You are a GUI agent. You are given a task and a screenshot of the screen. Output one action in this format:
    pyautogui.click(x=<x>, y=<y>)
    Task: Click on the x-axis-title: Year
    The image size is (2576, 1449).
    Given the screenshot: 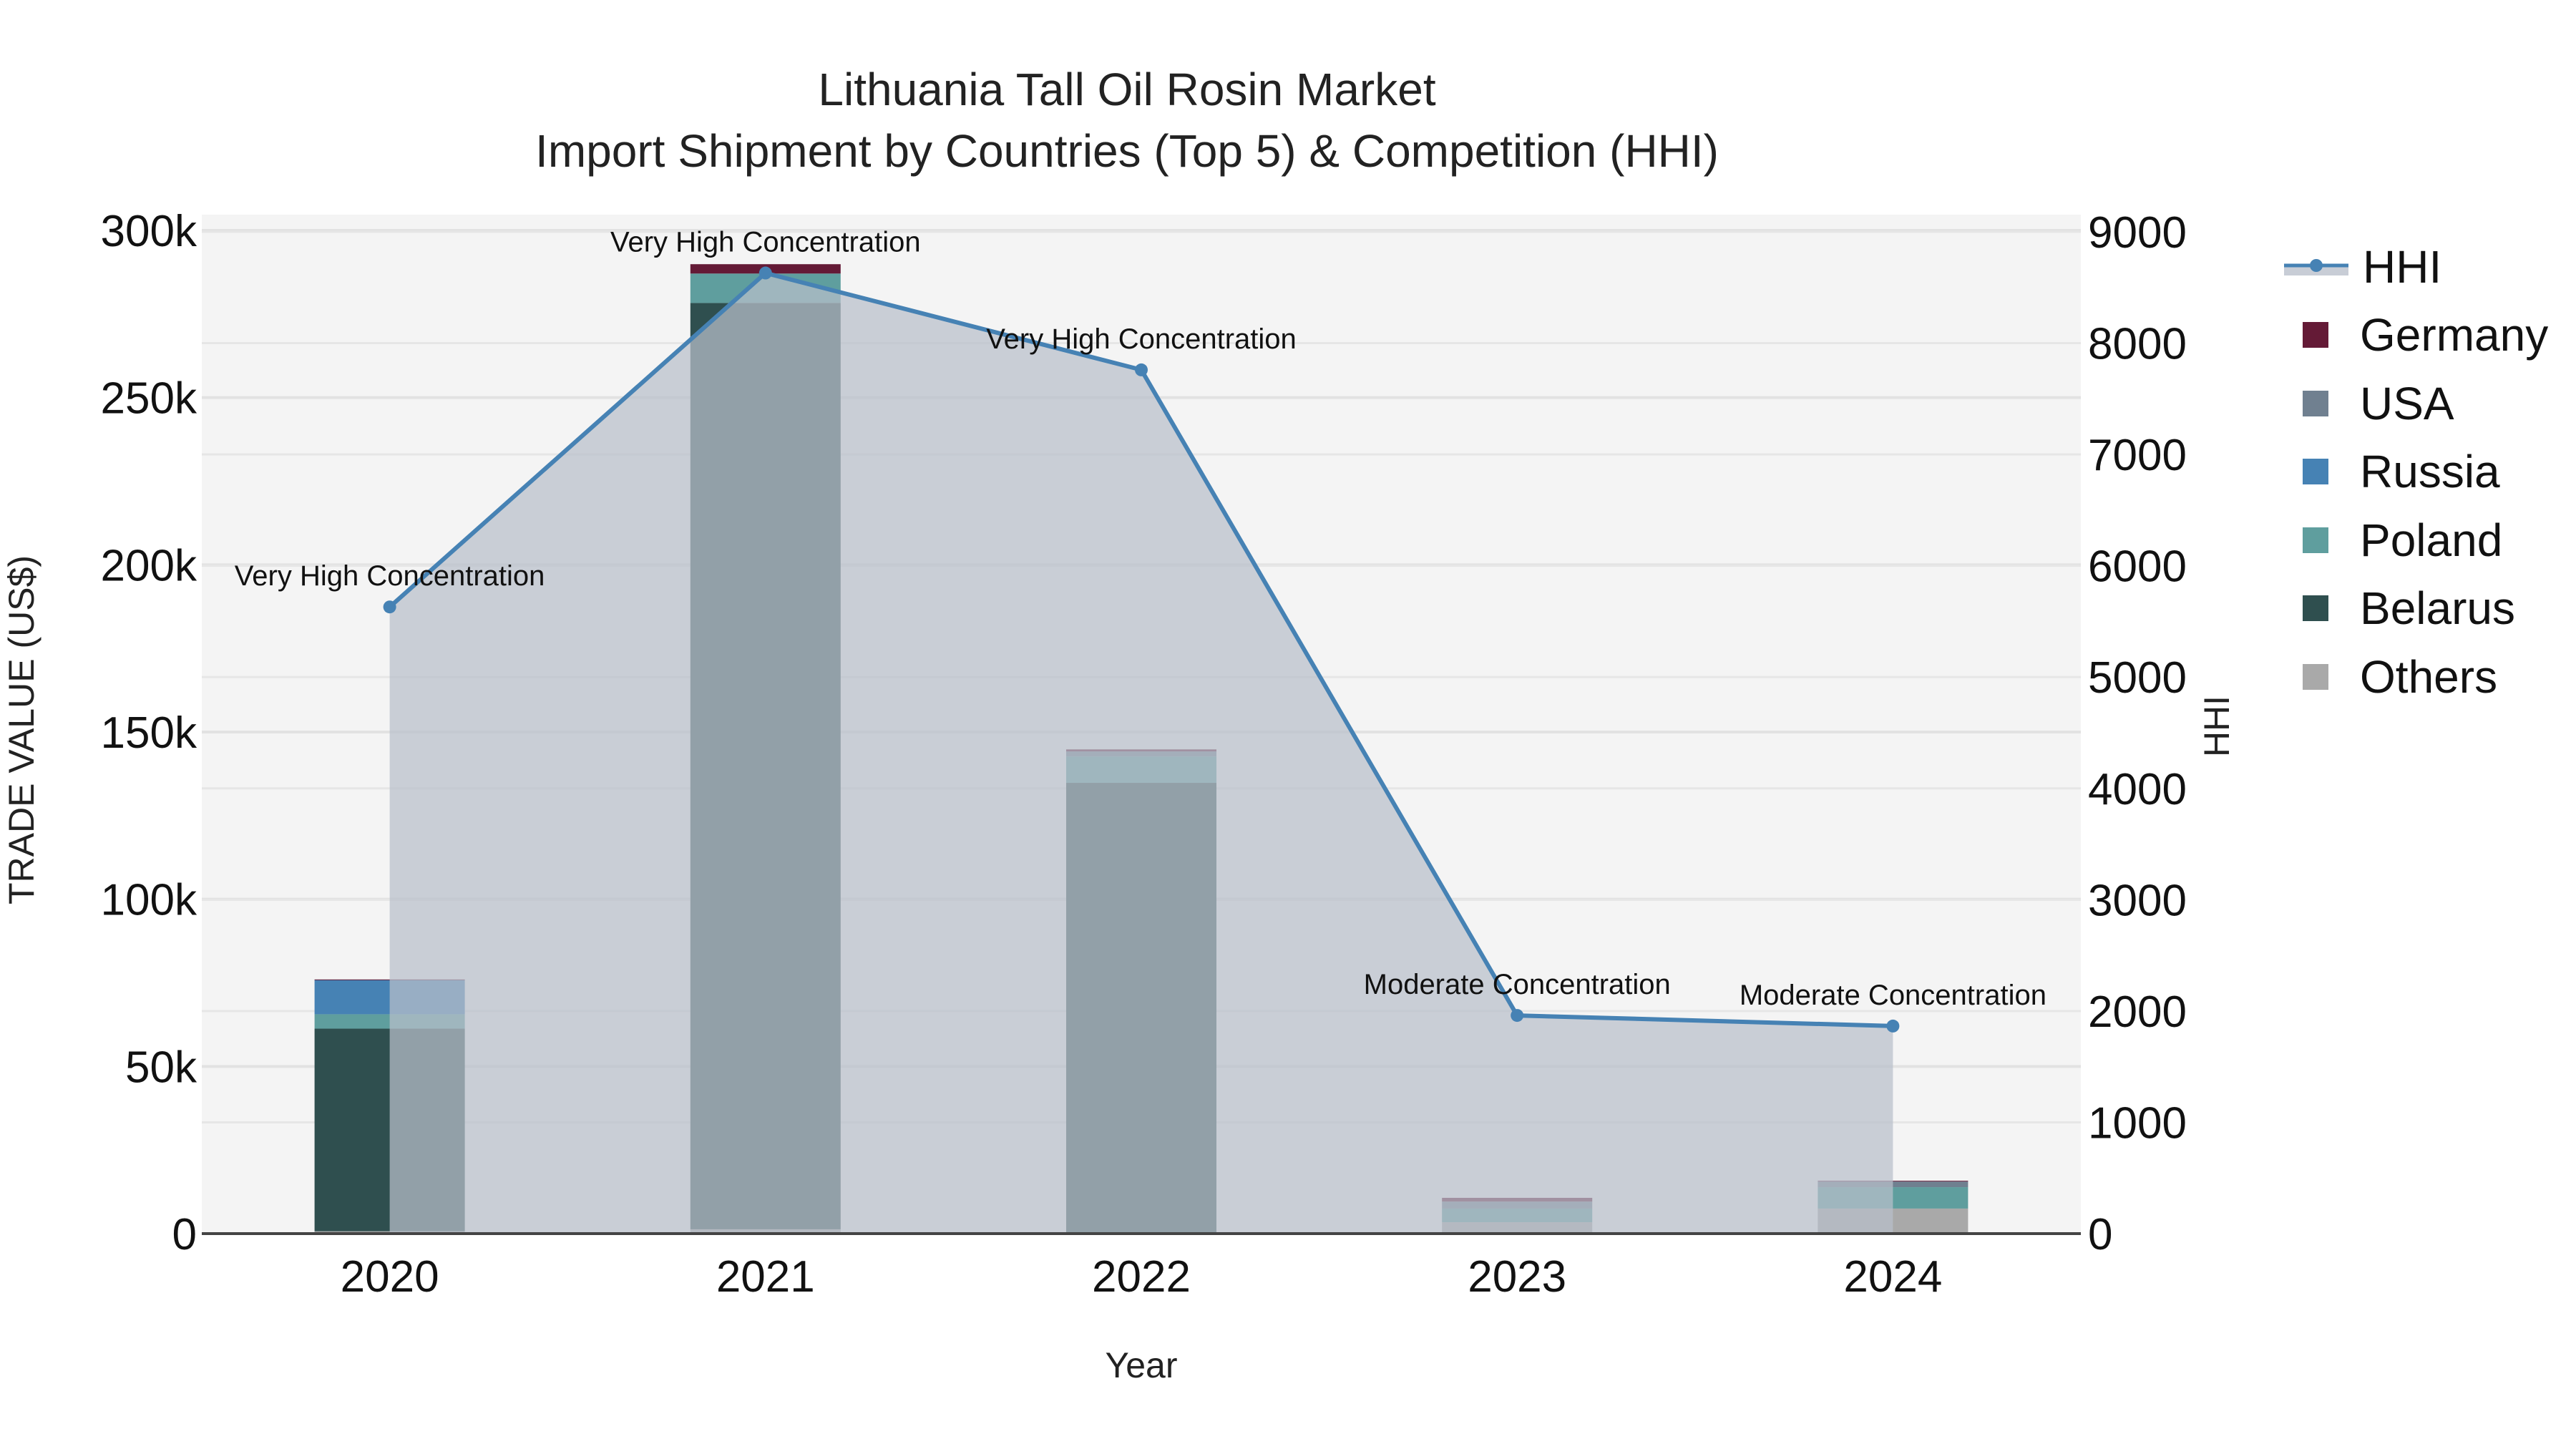 What is the action you would take?
    pyautogui.click(x=1141, y=1365)
    